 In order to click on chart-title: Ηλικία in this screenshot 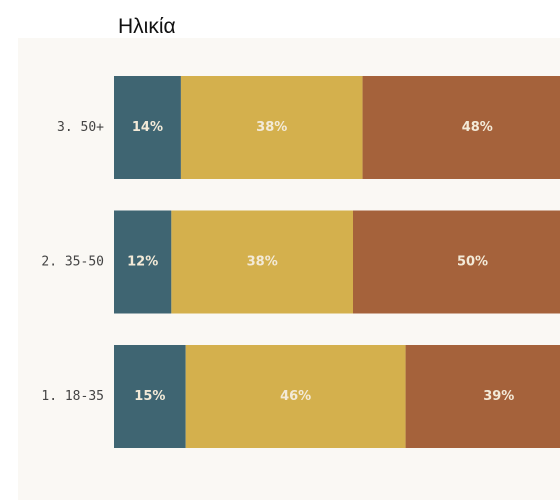, I will do `click(147, 26)`.